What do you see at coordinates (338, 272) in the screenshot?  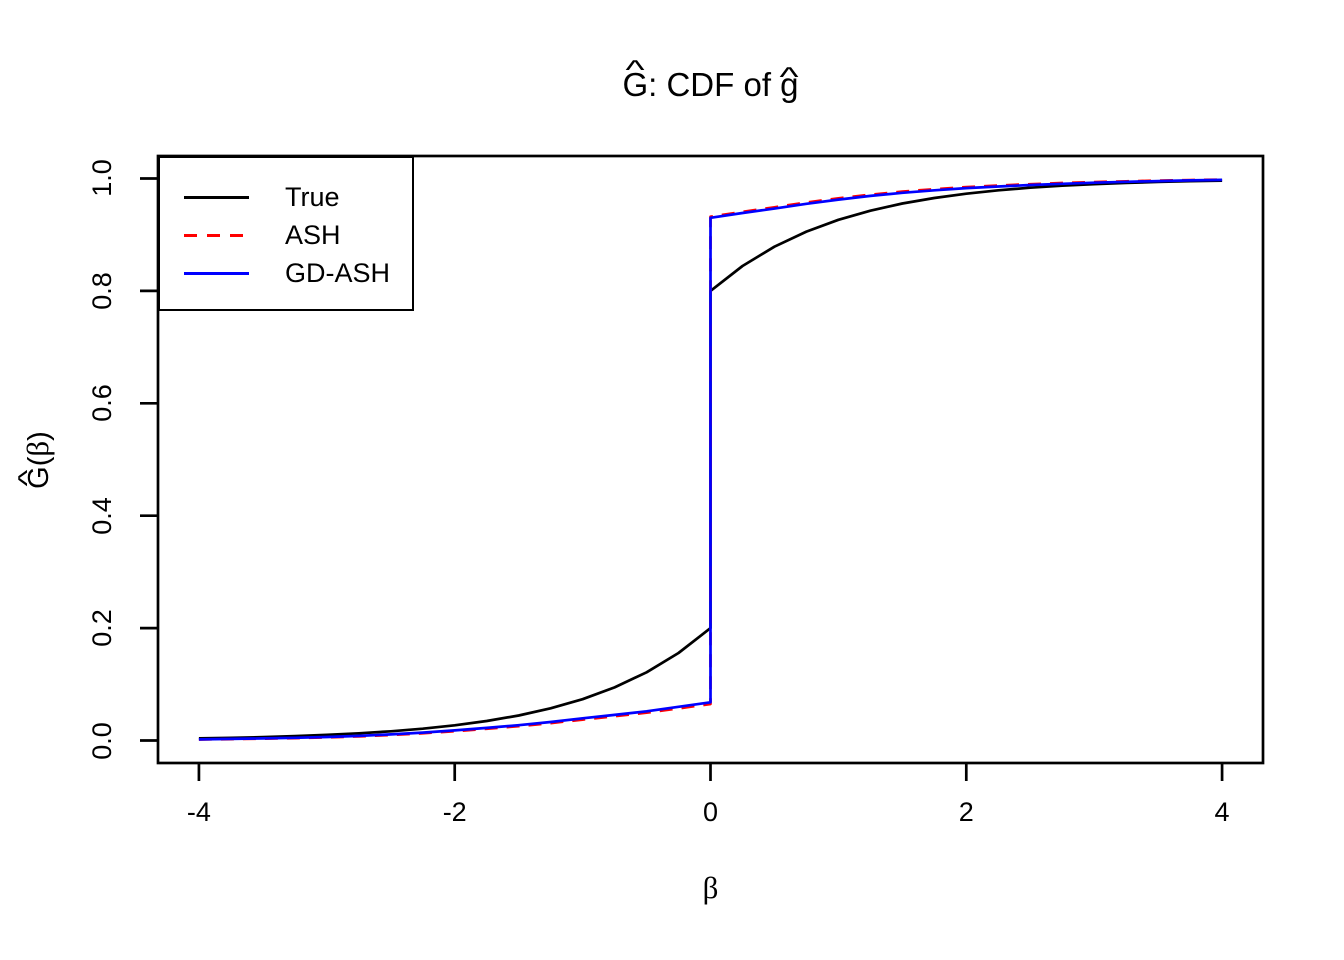 I see `legend-label: GD-ASH` at bounding box center [338, 272].